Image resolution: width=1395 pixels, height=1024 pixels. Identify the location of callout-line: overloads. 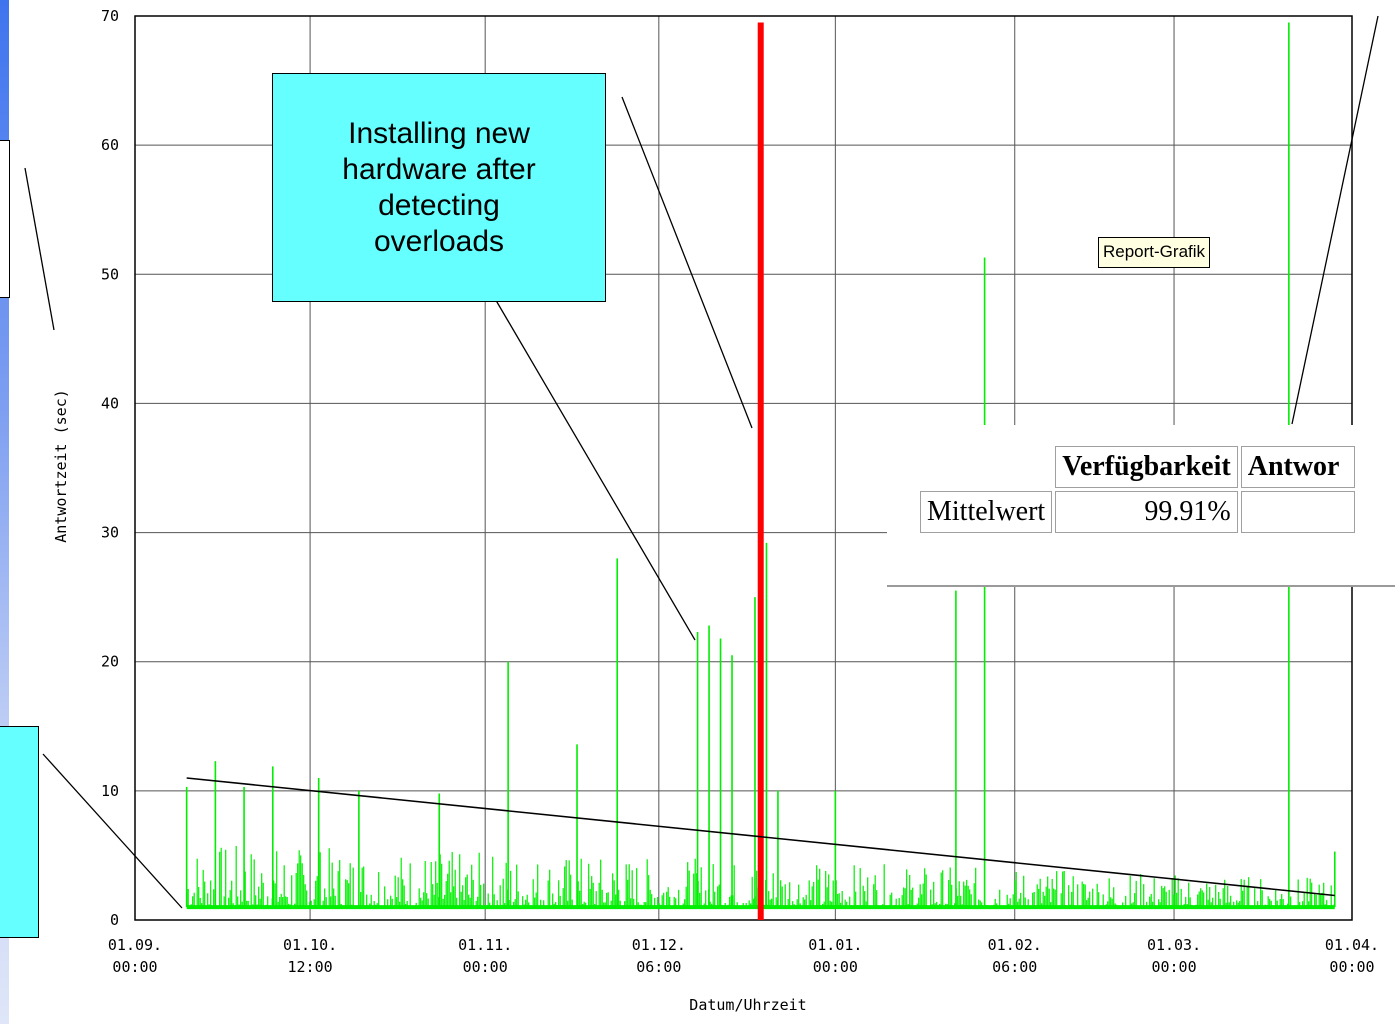
(439, 241).